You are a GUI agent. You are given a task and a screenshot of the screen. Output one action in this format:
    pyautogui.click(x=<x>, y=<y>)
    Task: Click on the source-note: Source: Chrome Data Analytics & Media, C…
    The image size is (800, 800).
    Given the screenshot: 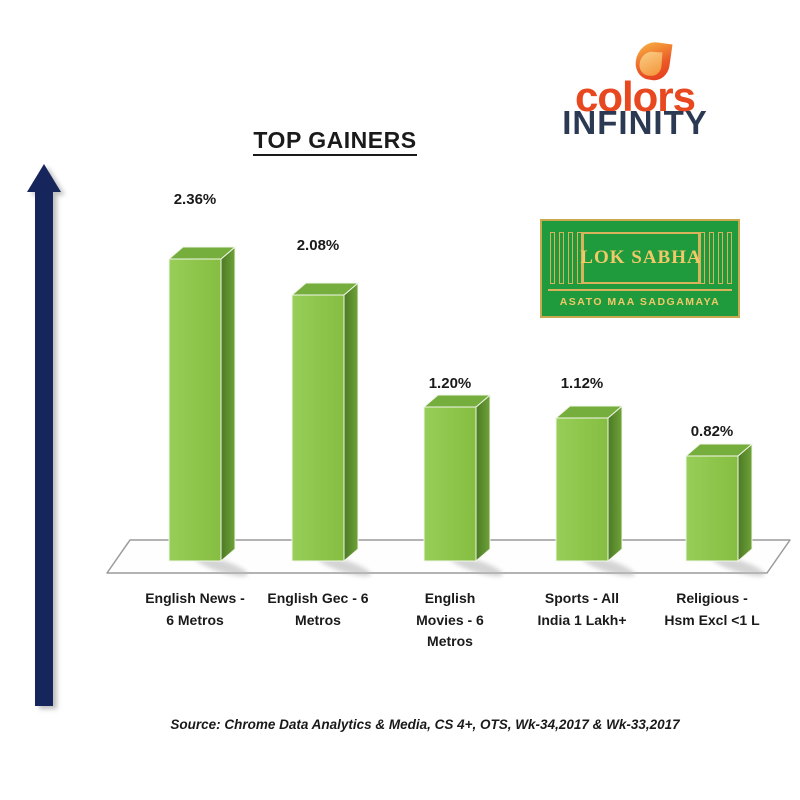 What is the action you would take?
    pyautogui.click(x=425, y=724)
    